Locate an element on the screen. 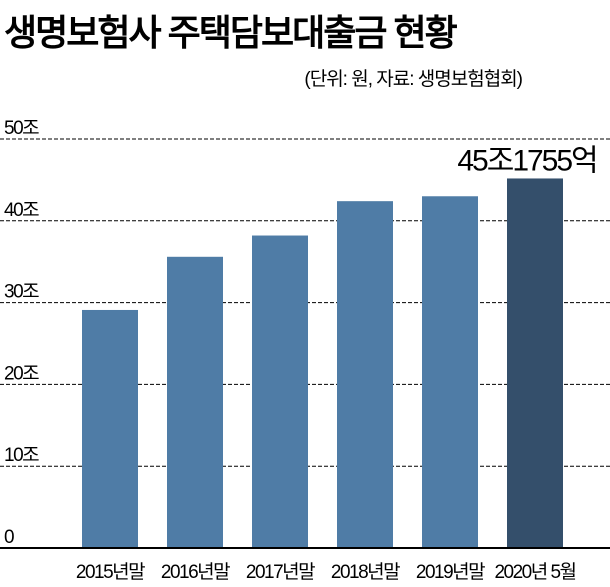  bar-2020년 5월 is located at coordinates (535, 363).